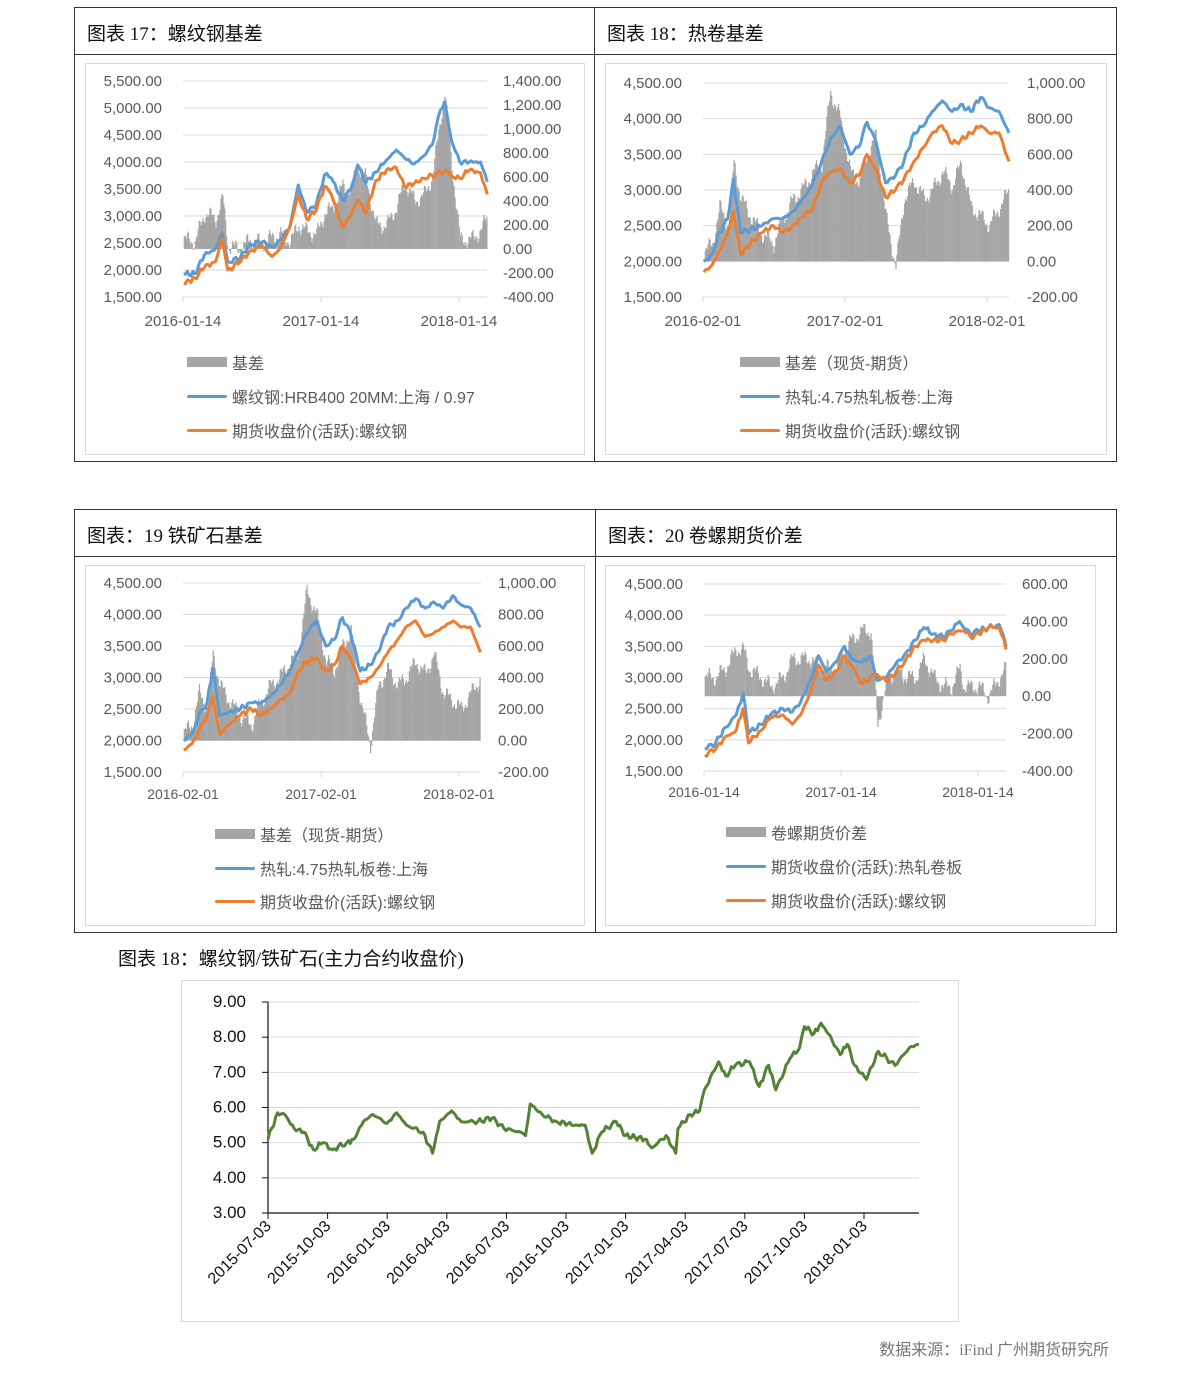 The width and height of the screenshot is (1191, 1376). What do you see at coordinates (829, 362) in the screenshot?
I see `legend-18-basis: 基差（现货-期货）` at bounding box center [829, 362].